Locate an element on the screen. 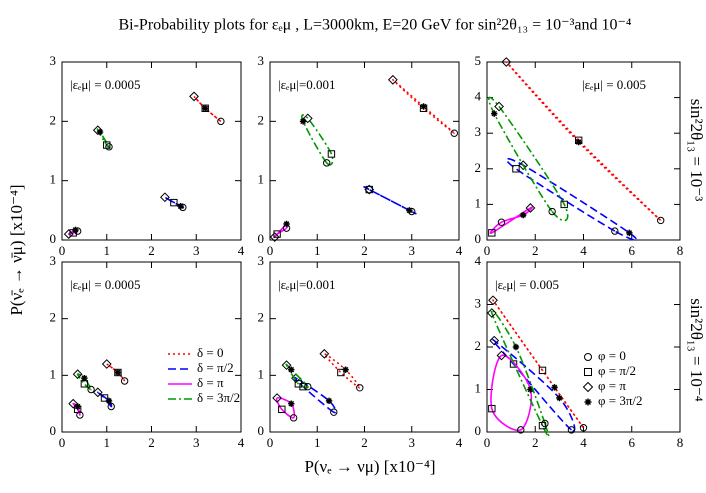  legend-label: φ = 0 is located at coordinates (612, 355).